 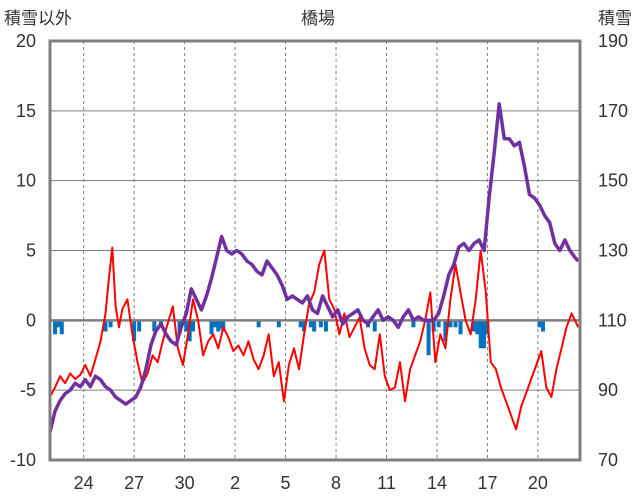 I want to click on x-tick-label: 2, so click(x=235, y=483).